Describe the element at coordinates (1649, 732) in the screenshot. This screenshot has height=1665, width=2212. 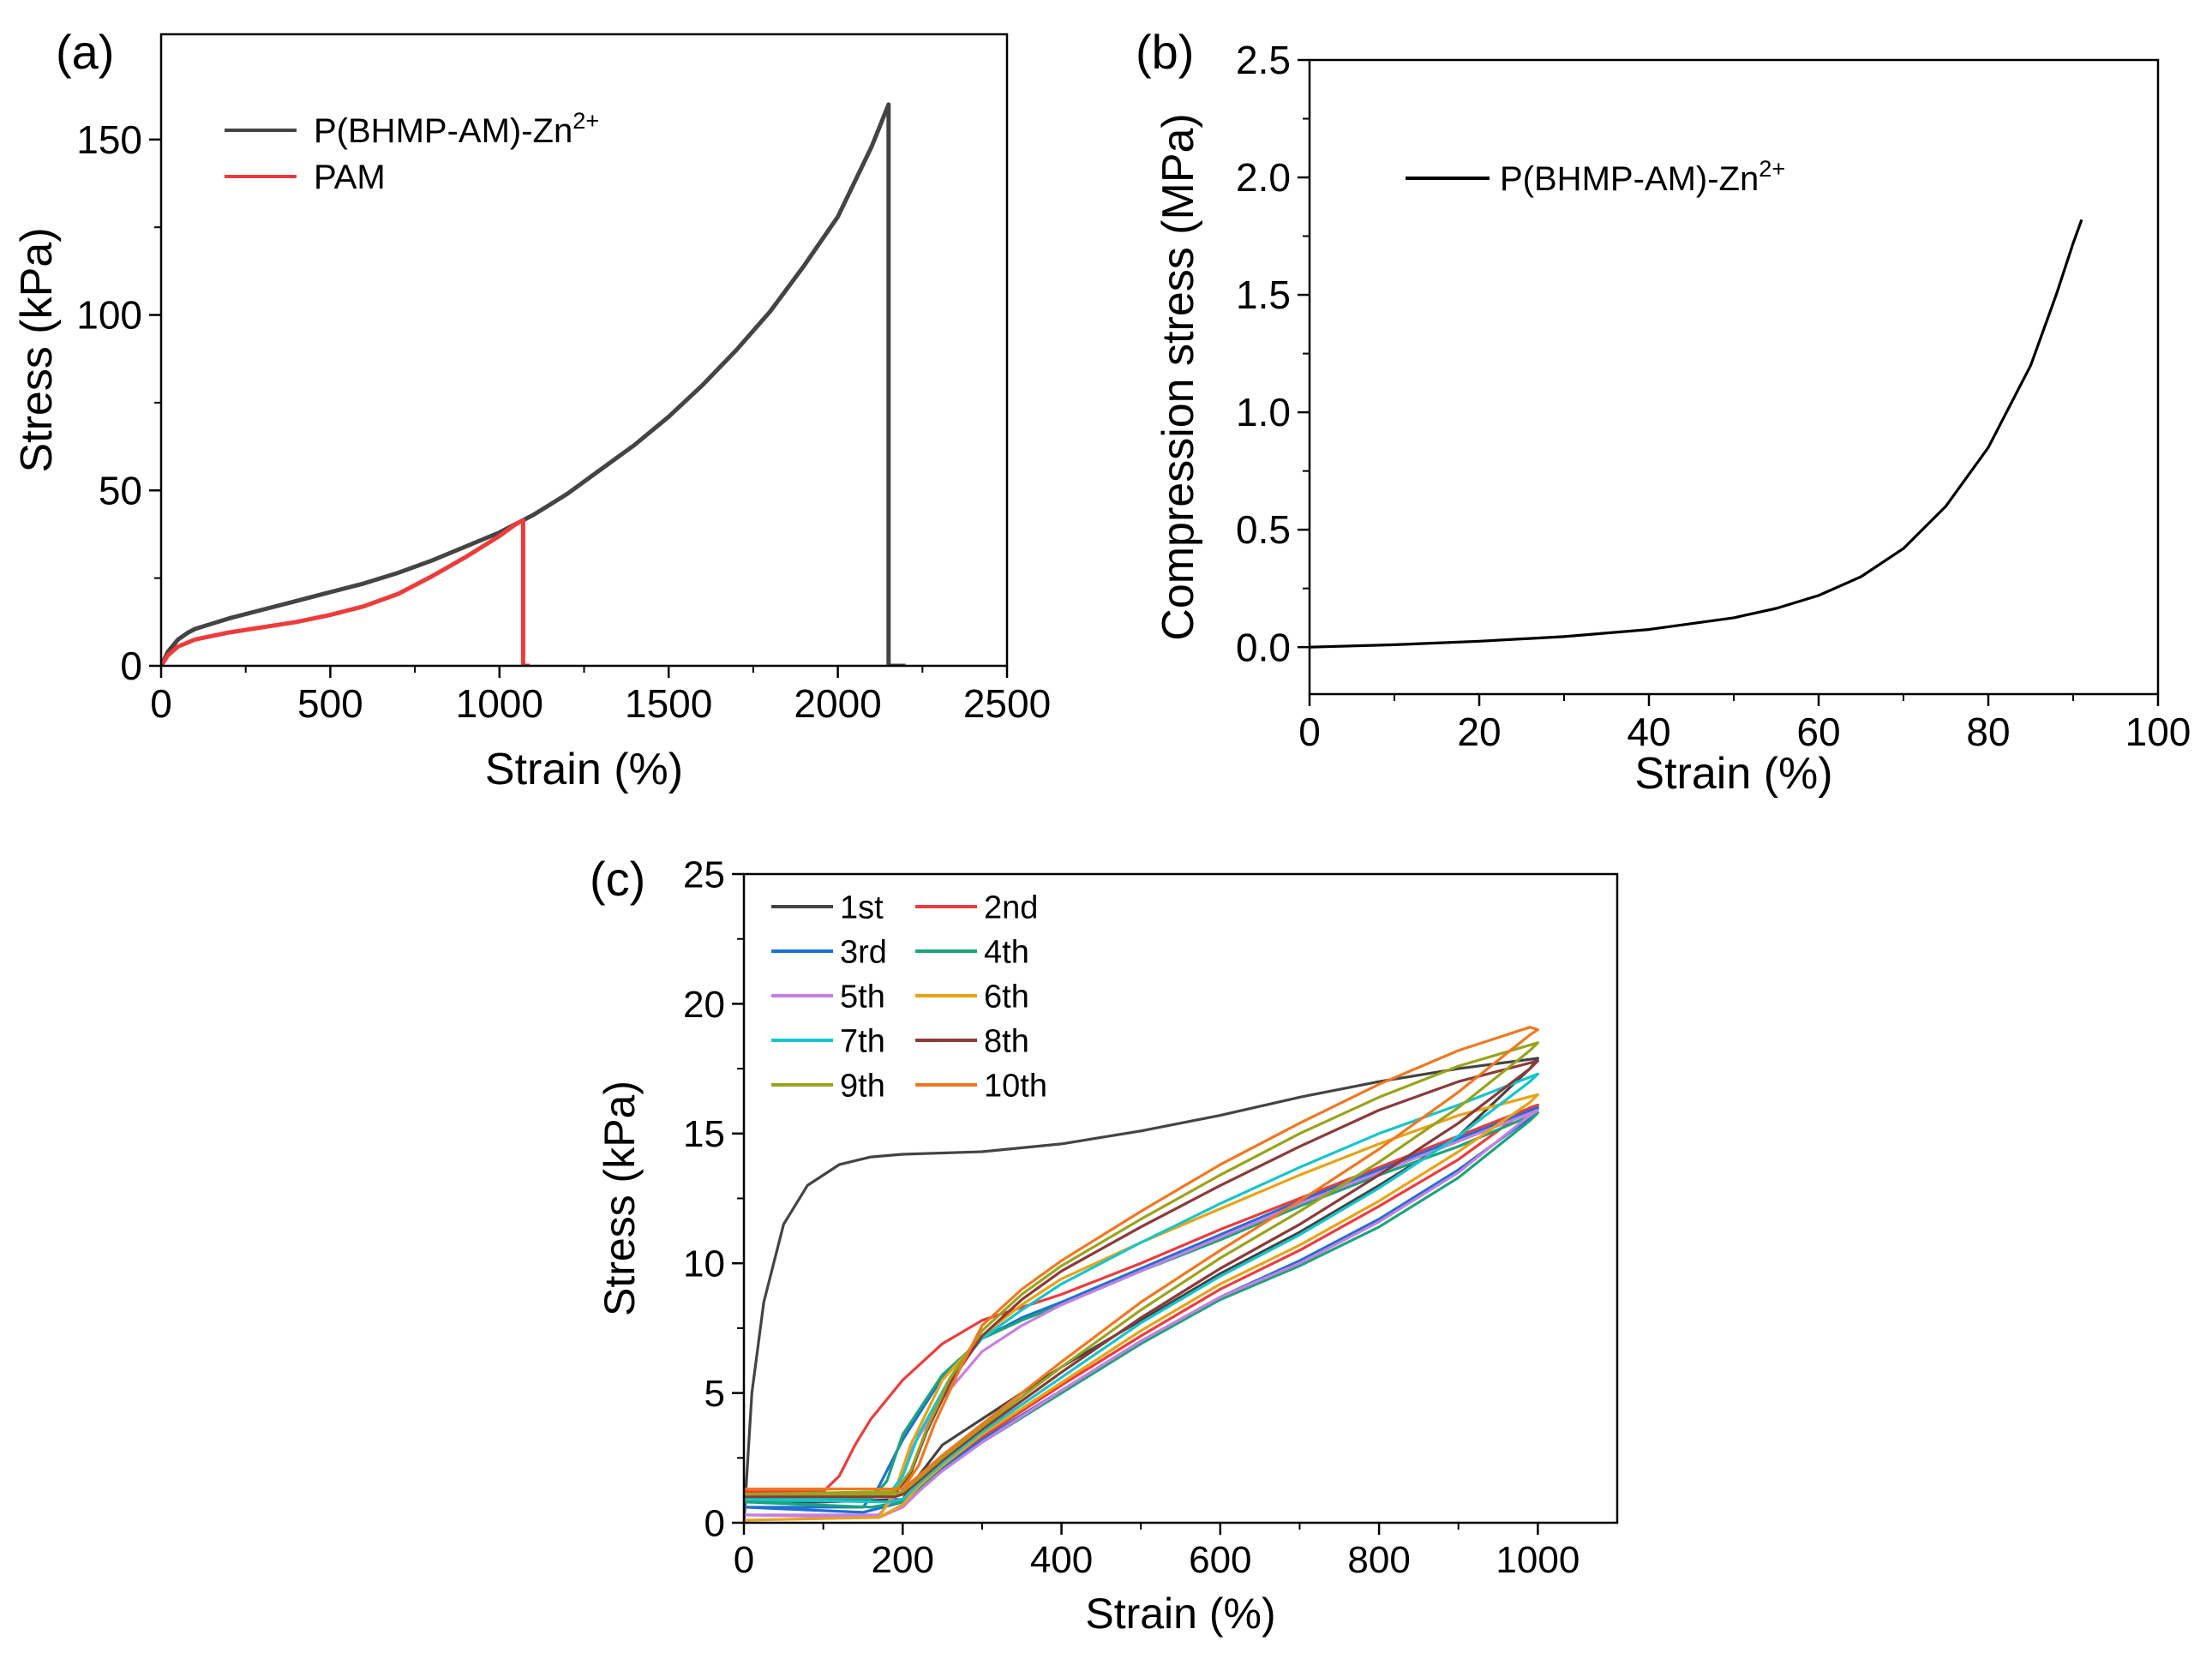
I see `x-tick-label: 40` at that location.